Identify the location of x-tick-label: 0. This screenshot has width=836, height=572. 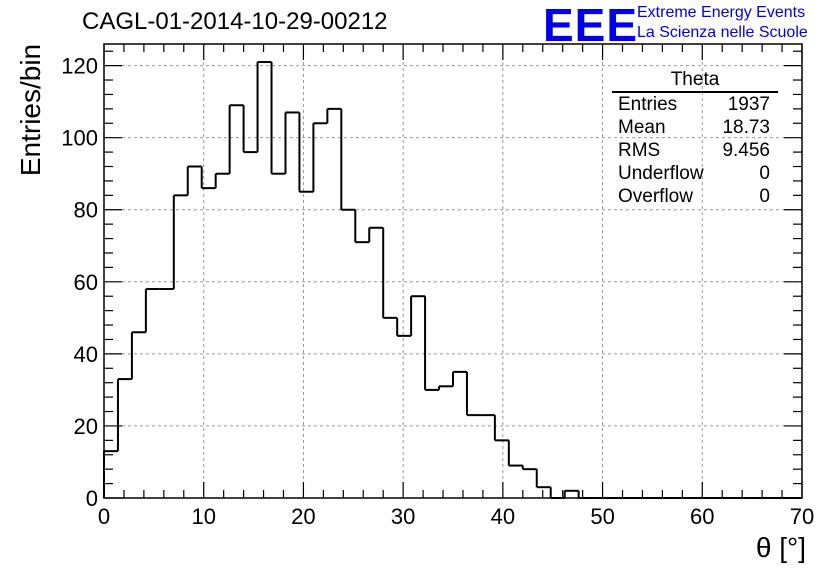
(104, 516).